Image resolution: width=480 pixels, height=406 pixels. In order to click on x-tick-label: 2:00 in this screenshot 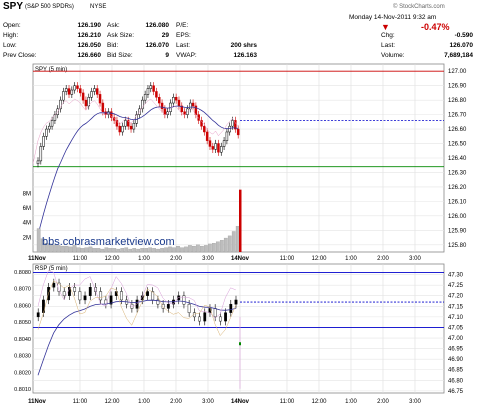, I will do `click(383, 402)`.